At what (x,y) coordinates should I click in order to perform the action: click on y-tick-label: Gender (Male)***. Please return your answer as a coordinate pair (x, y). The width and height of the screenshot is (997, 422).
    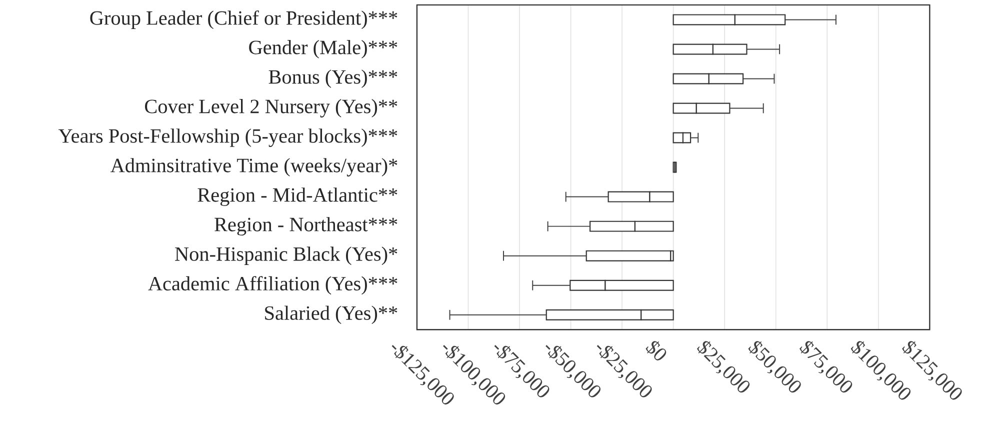
    Looking at the image, I should click on (323, 49).